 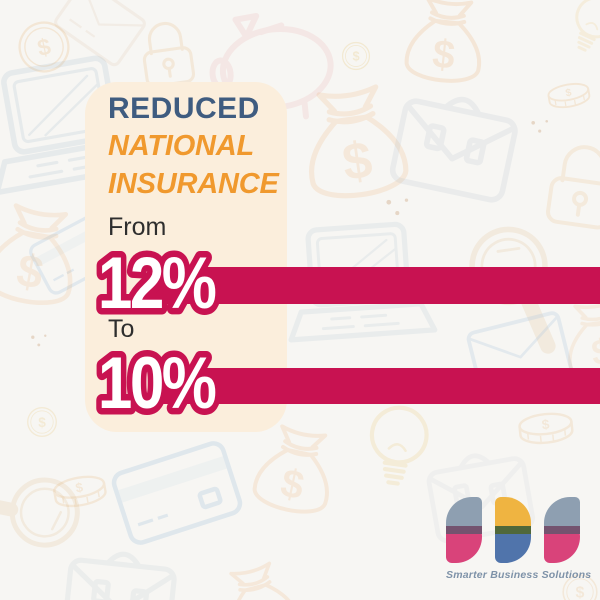 What do you see at coordinates (513, 530) in the screenshot?
I see `logo-letter-B` at bounding box center [513, 530].